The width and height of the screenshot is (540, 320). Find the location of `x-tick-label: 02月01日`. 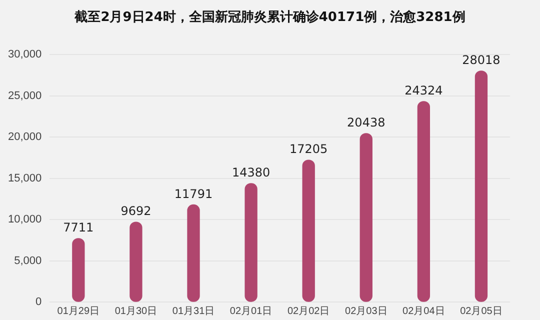

x-tick-label: 02月01日 is located at coordinates (251, 311).